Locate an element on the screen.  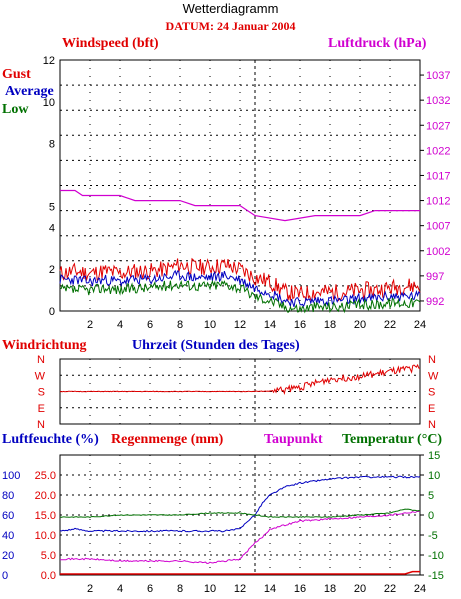
wind-xtick-10: 10 is located at coordinates (210, 325).